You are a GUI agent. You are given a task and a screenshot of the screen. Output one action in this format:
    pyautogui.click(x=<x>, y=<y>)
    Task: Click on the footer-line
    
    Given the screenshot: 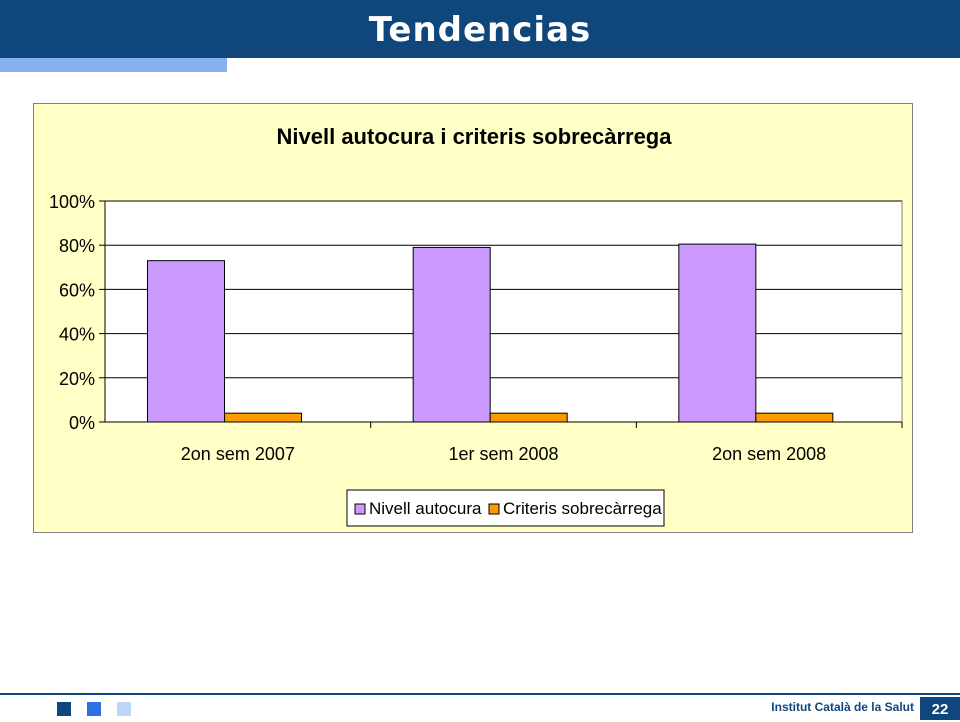 What is the action you would take?
    pyautogui.click(x=480, y=694)
    